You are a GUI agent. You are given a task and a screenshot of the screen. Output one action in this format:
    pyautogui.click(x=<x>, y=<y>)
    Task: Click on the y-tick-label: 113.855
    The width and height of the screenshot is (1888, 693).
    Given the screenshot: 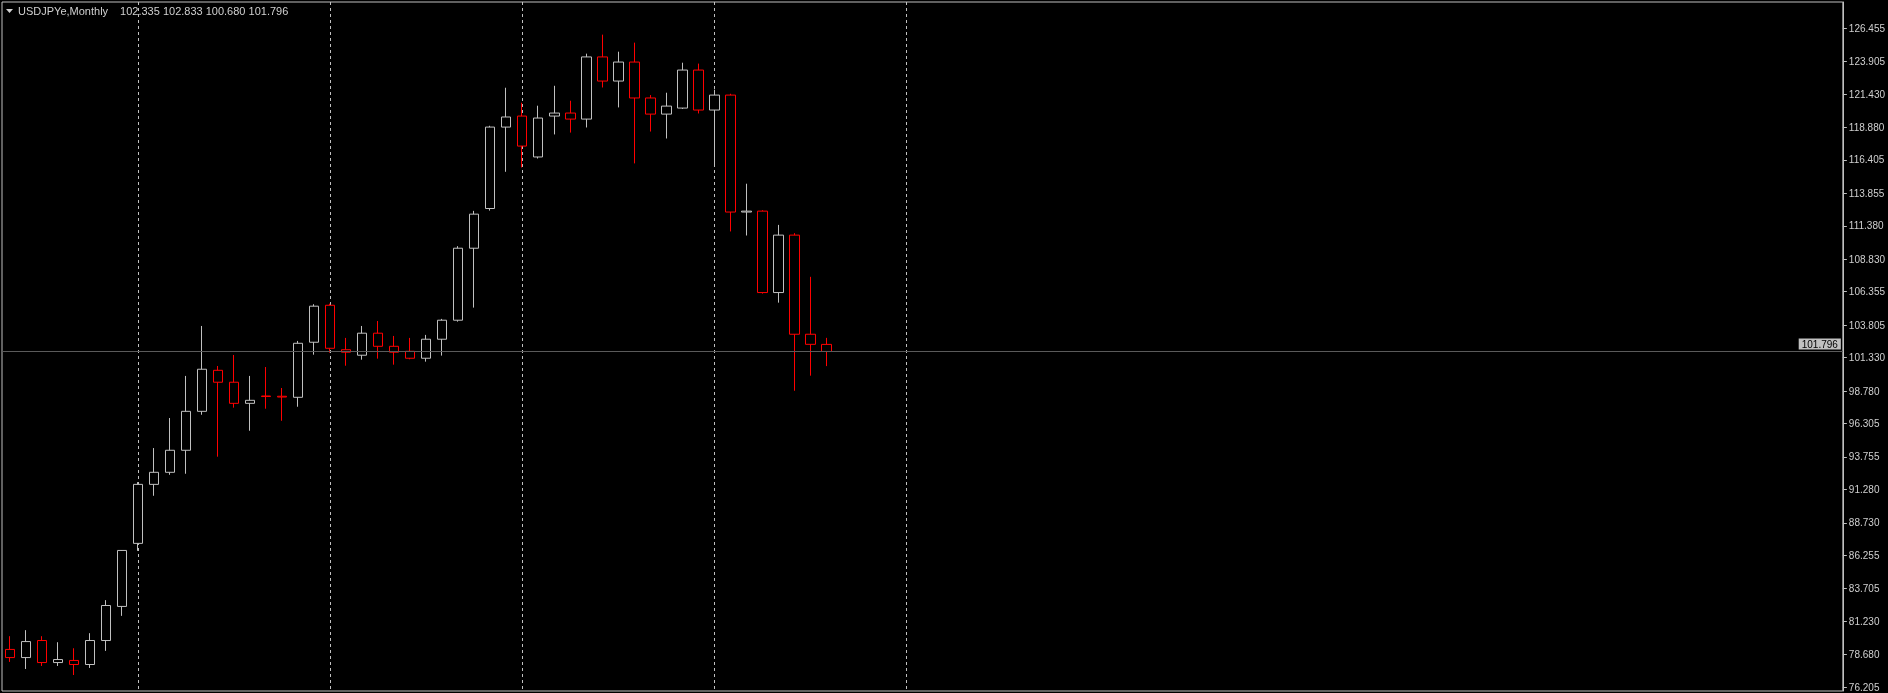 What is the action you would take?
    pyautogui.click(x=1866, y=193)
    